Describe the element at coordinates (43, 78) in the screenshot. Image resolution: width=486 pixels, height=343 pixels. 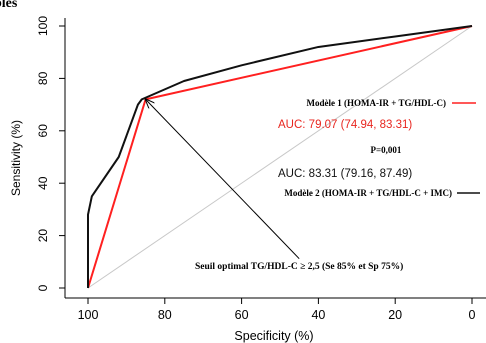
I see `y-tick-label: 80` at that location.